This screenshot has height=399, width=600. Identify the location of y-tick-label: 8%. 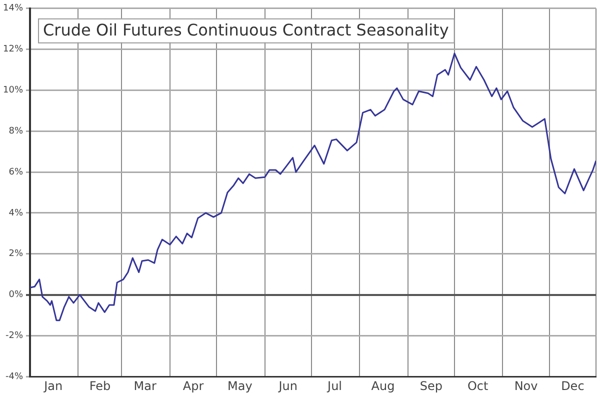
(16, 131).